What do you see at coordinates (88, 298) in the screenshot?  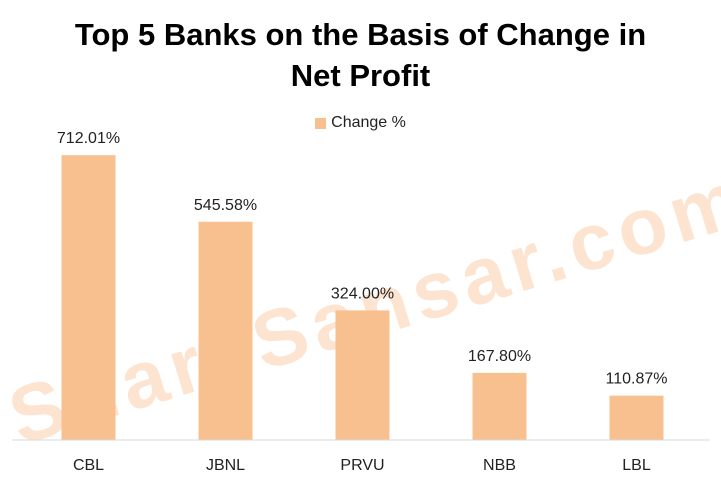 I see `bar-cbl` at bounding box center [88, 298].